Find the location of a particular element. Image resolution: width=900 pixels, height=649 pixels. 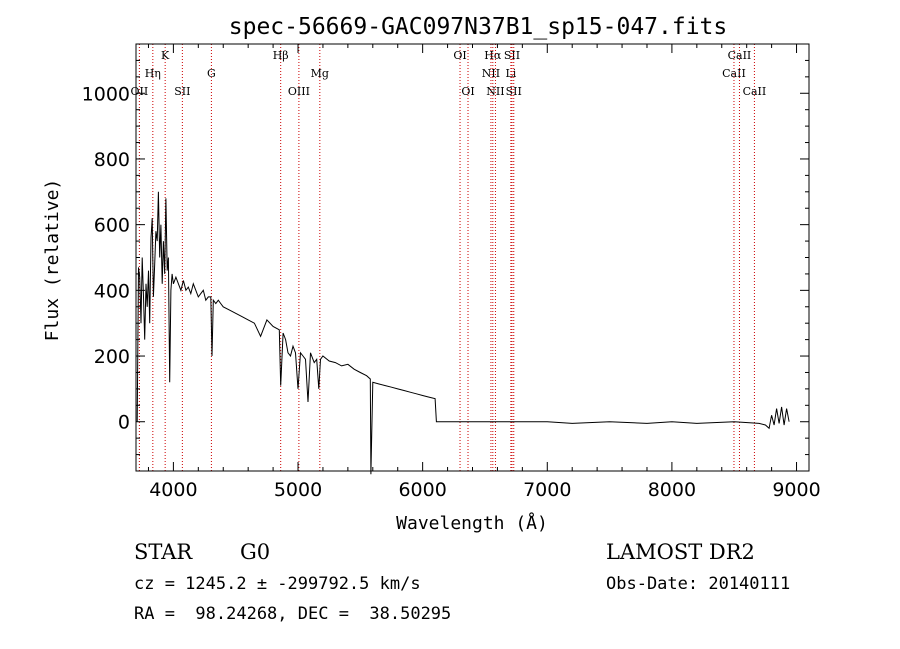

y-tick-label-5: 1000 is located at coordinates (106, 94).